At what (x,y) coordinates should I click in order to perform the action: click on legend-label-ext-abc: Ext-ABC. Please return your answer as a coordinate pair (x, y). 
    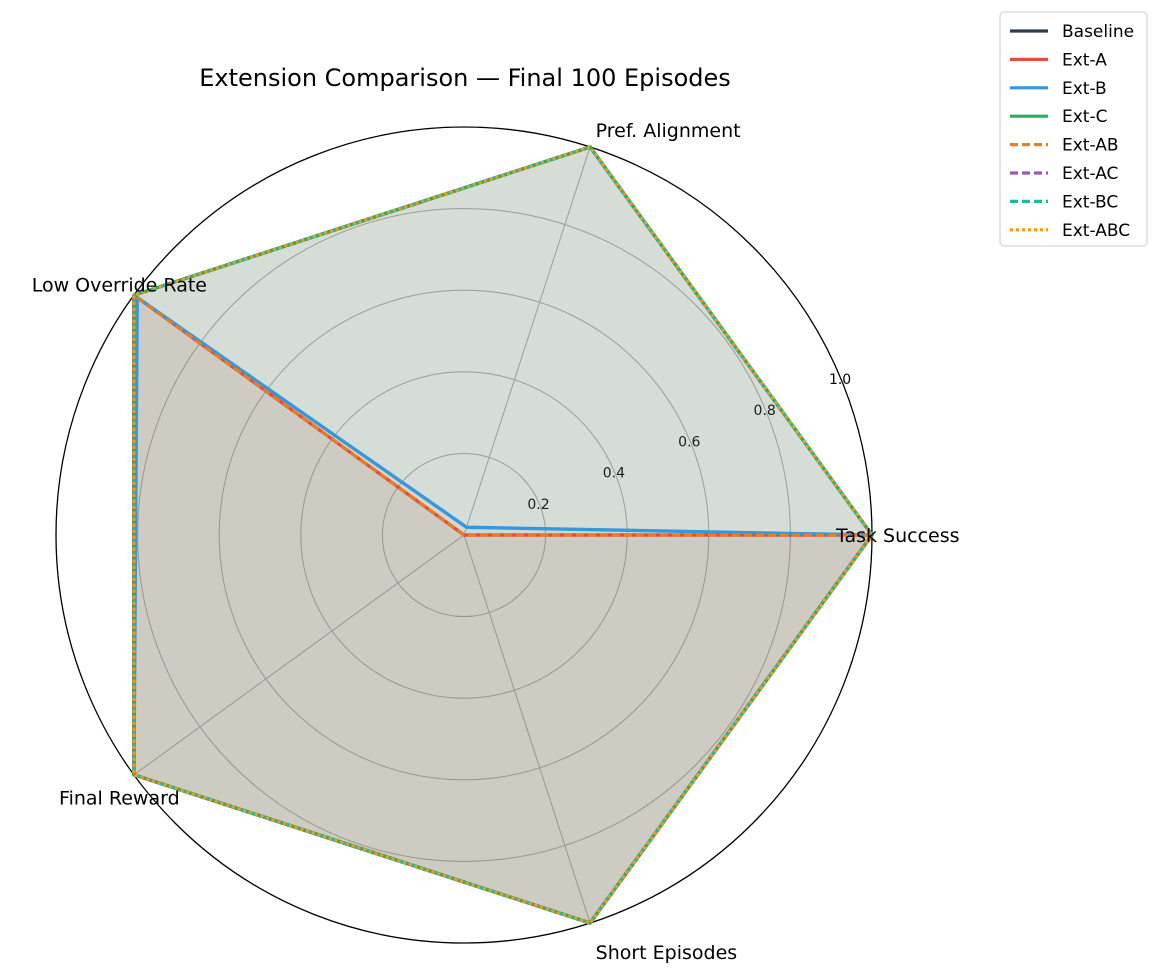
    Looking at the image, I should click on (1096, 231).